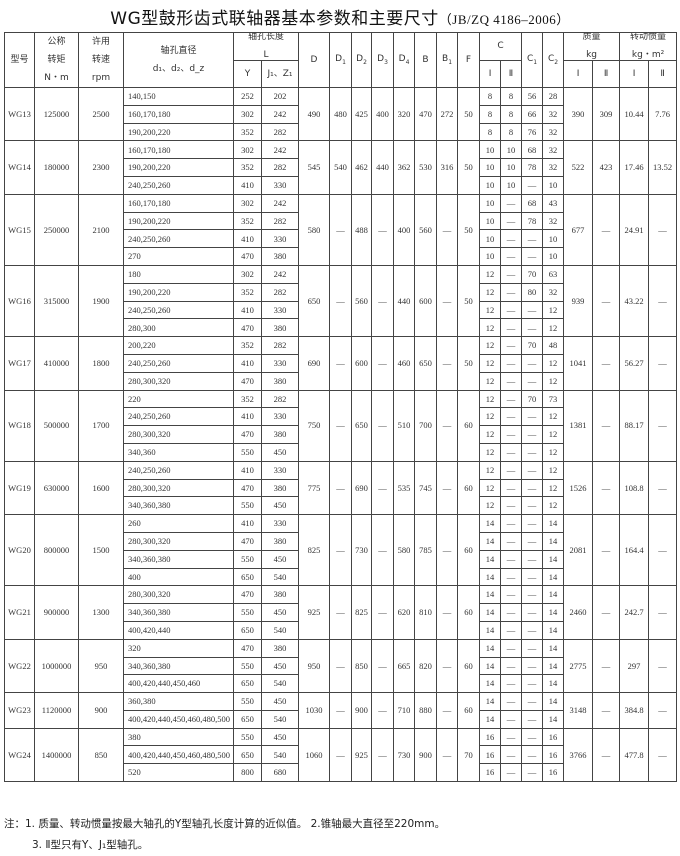 Image resolution: width=680 pixels, height=856 pixels. Describe the element at coordinates (426, 363) in the screenshot. I see `dim-b-cell: 650` at that location.